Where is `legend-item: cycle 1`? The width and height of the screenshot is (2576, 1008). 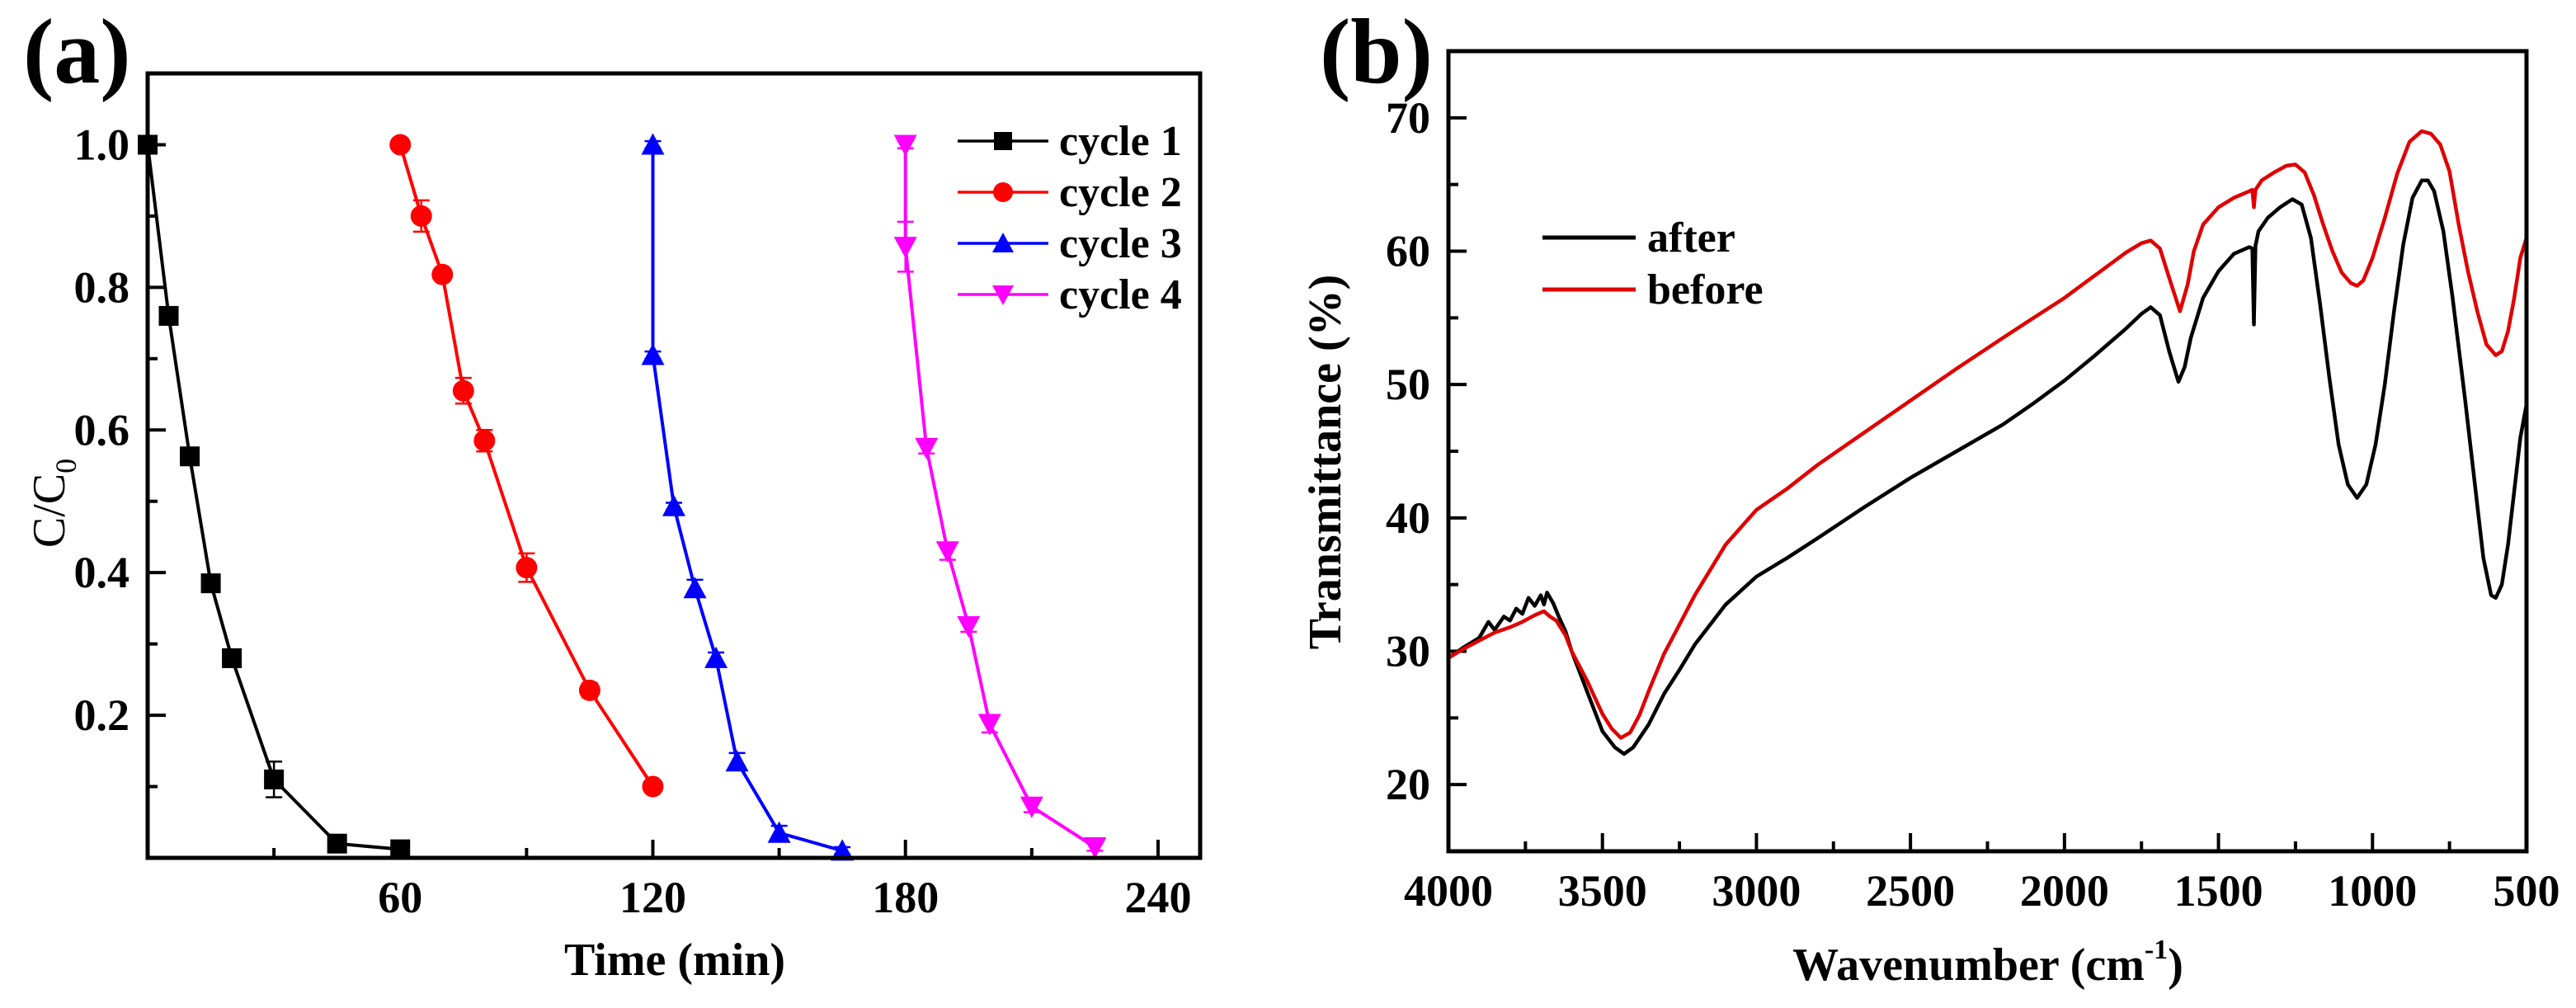 legend-item: cycle 1 is located at coordinates (1070, 141).